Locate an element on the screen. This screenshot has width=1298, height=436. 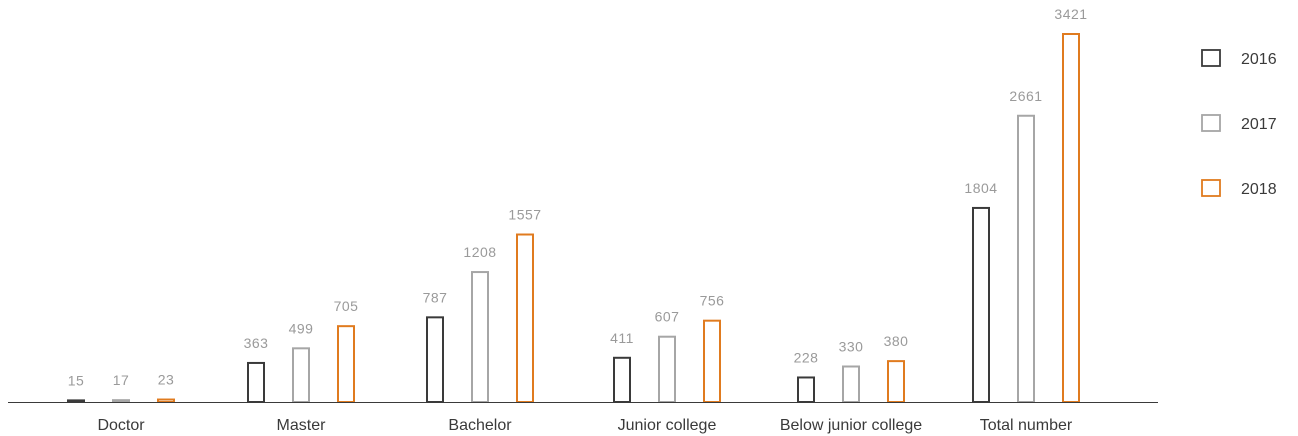
bar-2017-bachelor is located at coordinates (480, 337).